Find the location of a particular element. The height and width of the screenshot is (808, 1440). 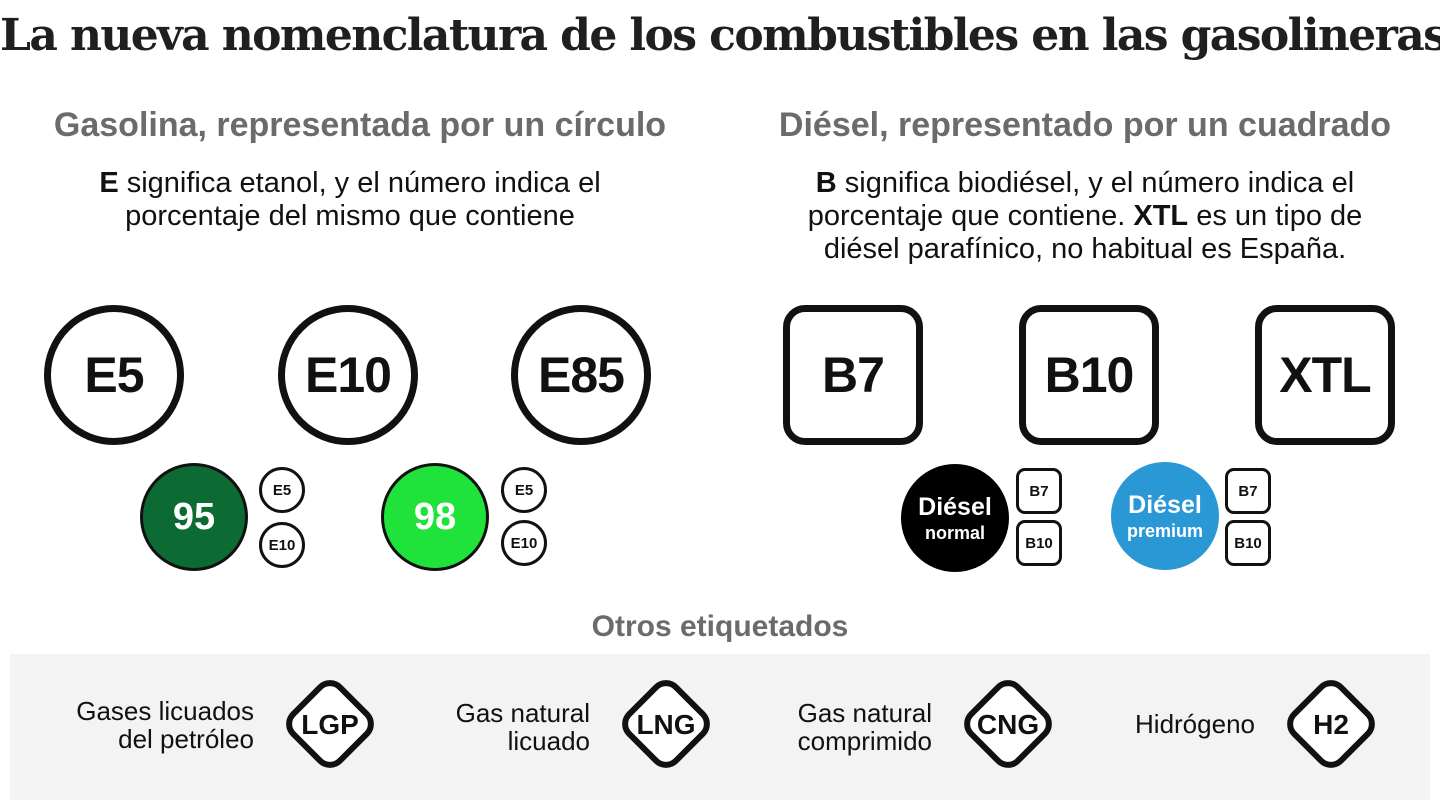

diamond-cng-code: CNG is located at coordinates (1008, 724).